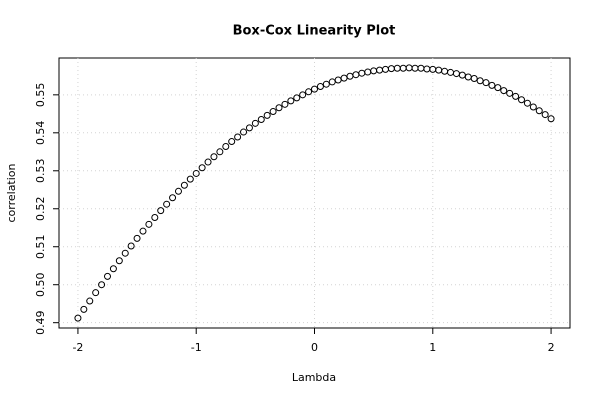  Describe the element at coordinates (314, 377) in the screenshot. I see `x-axis-label: Lambda` at that location.